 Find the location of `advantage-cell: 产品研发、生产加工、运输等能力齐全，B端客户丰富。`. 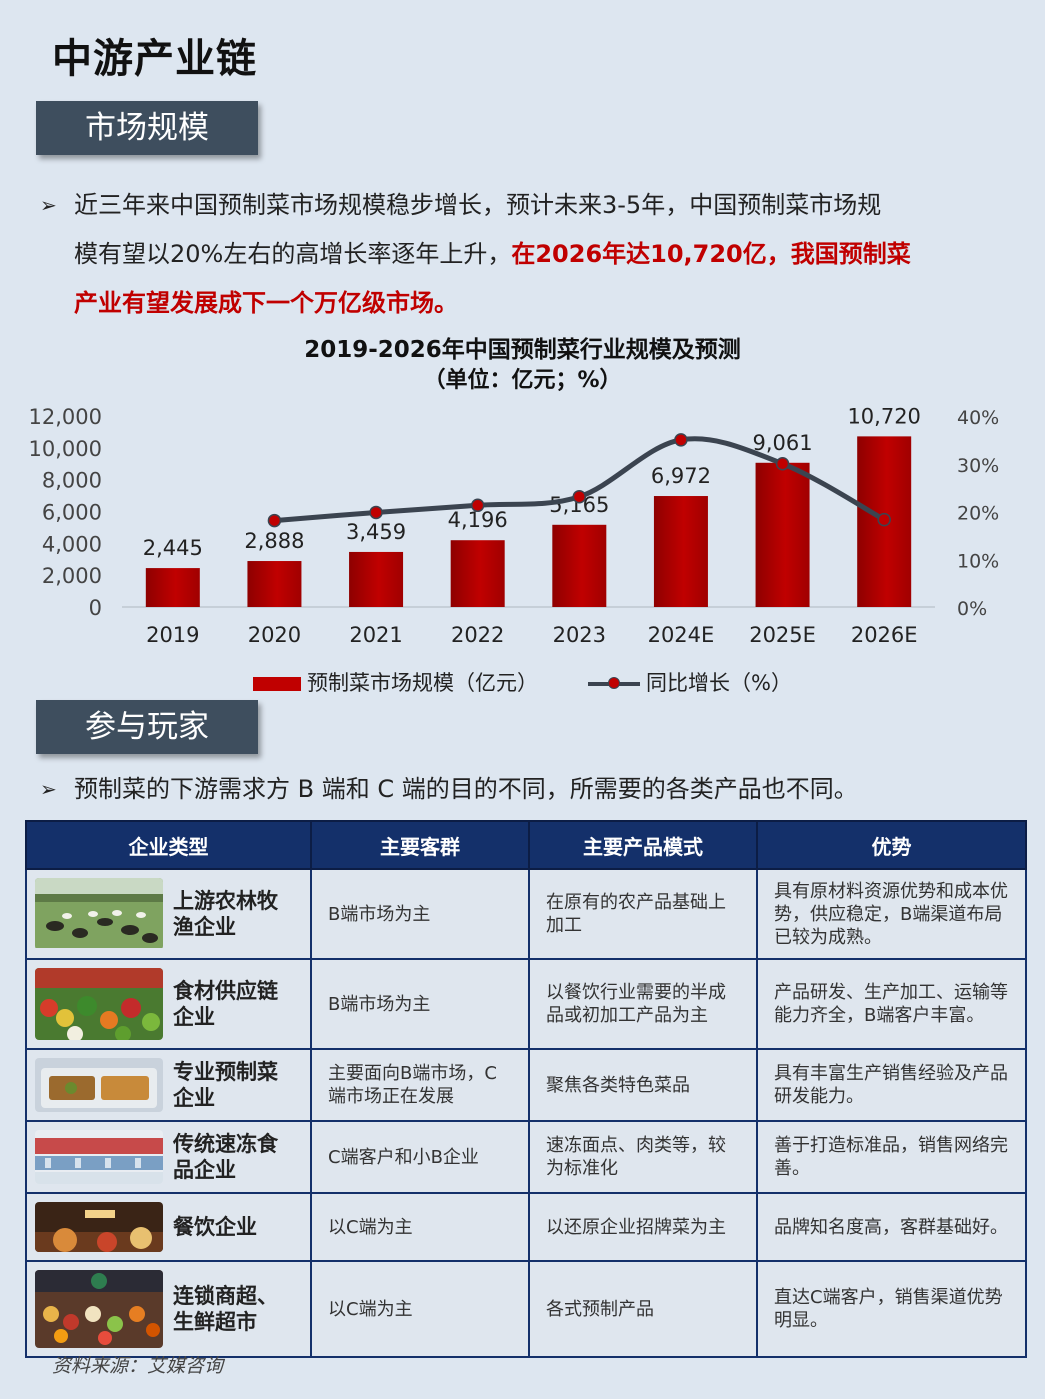

advantage-cell: 产品研发、生产加工、运输等能力齐全，B端客户丰富。 is located at coordinates (891, 1004).